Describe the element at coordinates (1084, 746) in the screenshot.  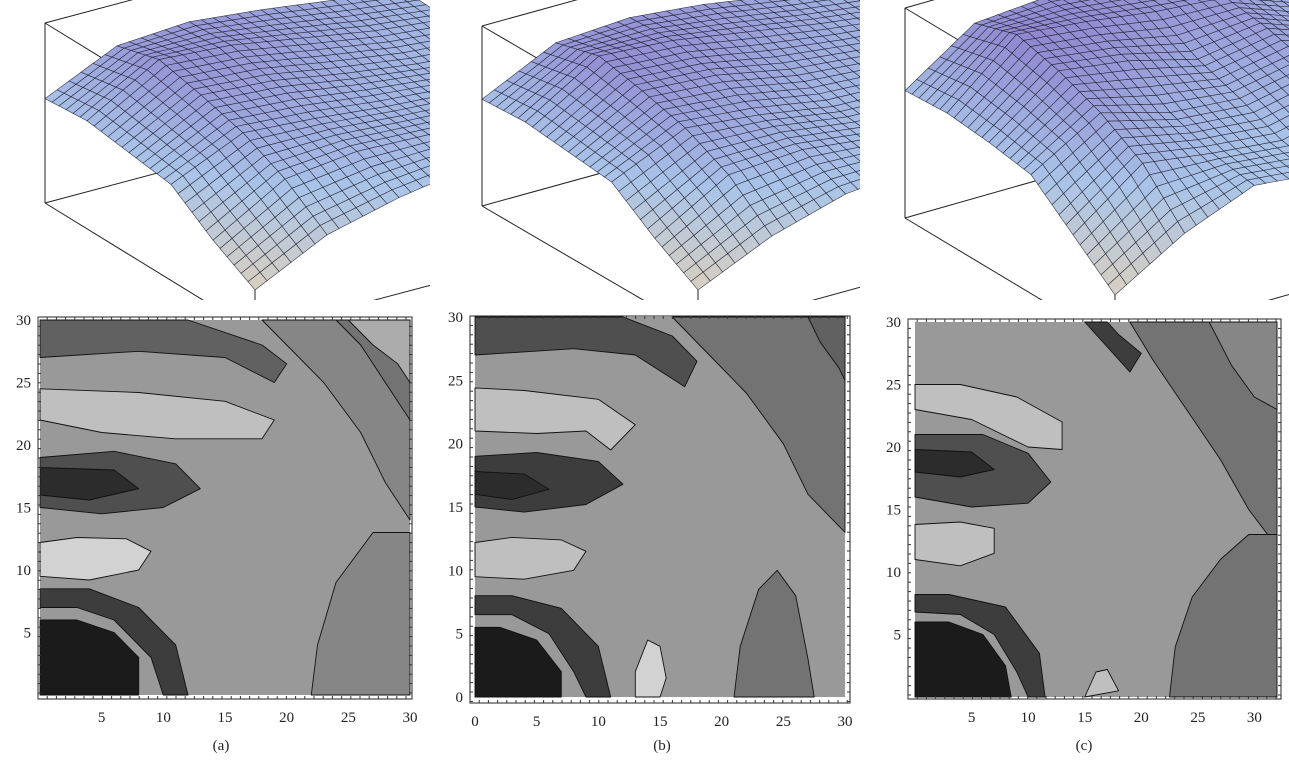
I see `caption-c: (c)` at that location.